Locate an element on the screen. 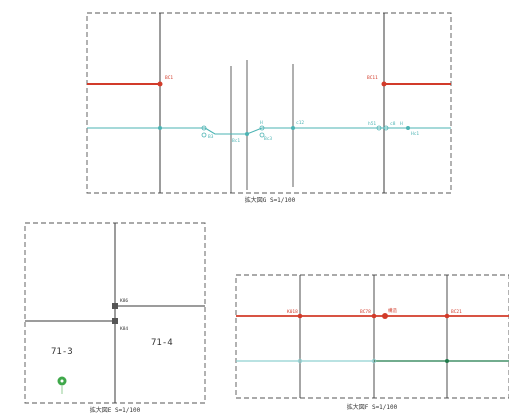  cyan-label: c12 is located at coordinates (300, 123).